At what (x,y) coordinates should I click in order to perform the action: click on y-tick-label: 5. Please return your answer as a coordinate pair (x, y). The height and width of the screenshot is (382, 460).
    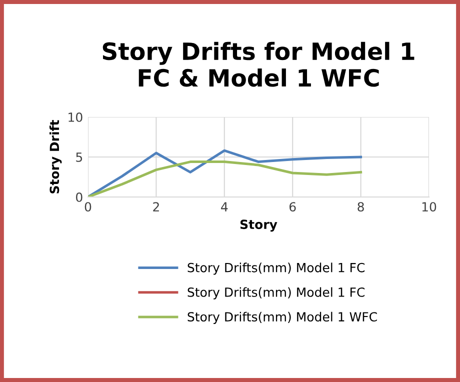
    Looking at the image, I should click on (79, 157).